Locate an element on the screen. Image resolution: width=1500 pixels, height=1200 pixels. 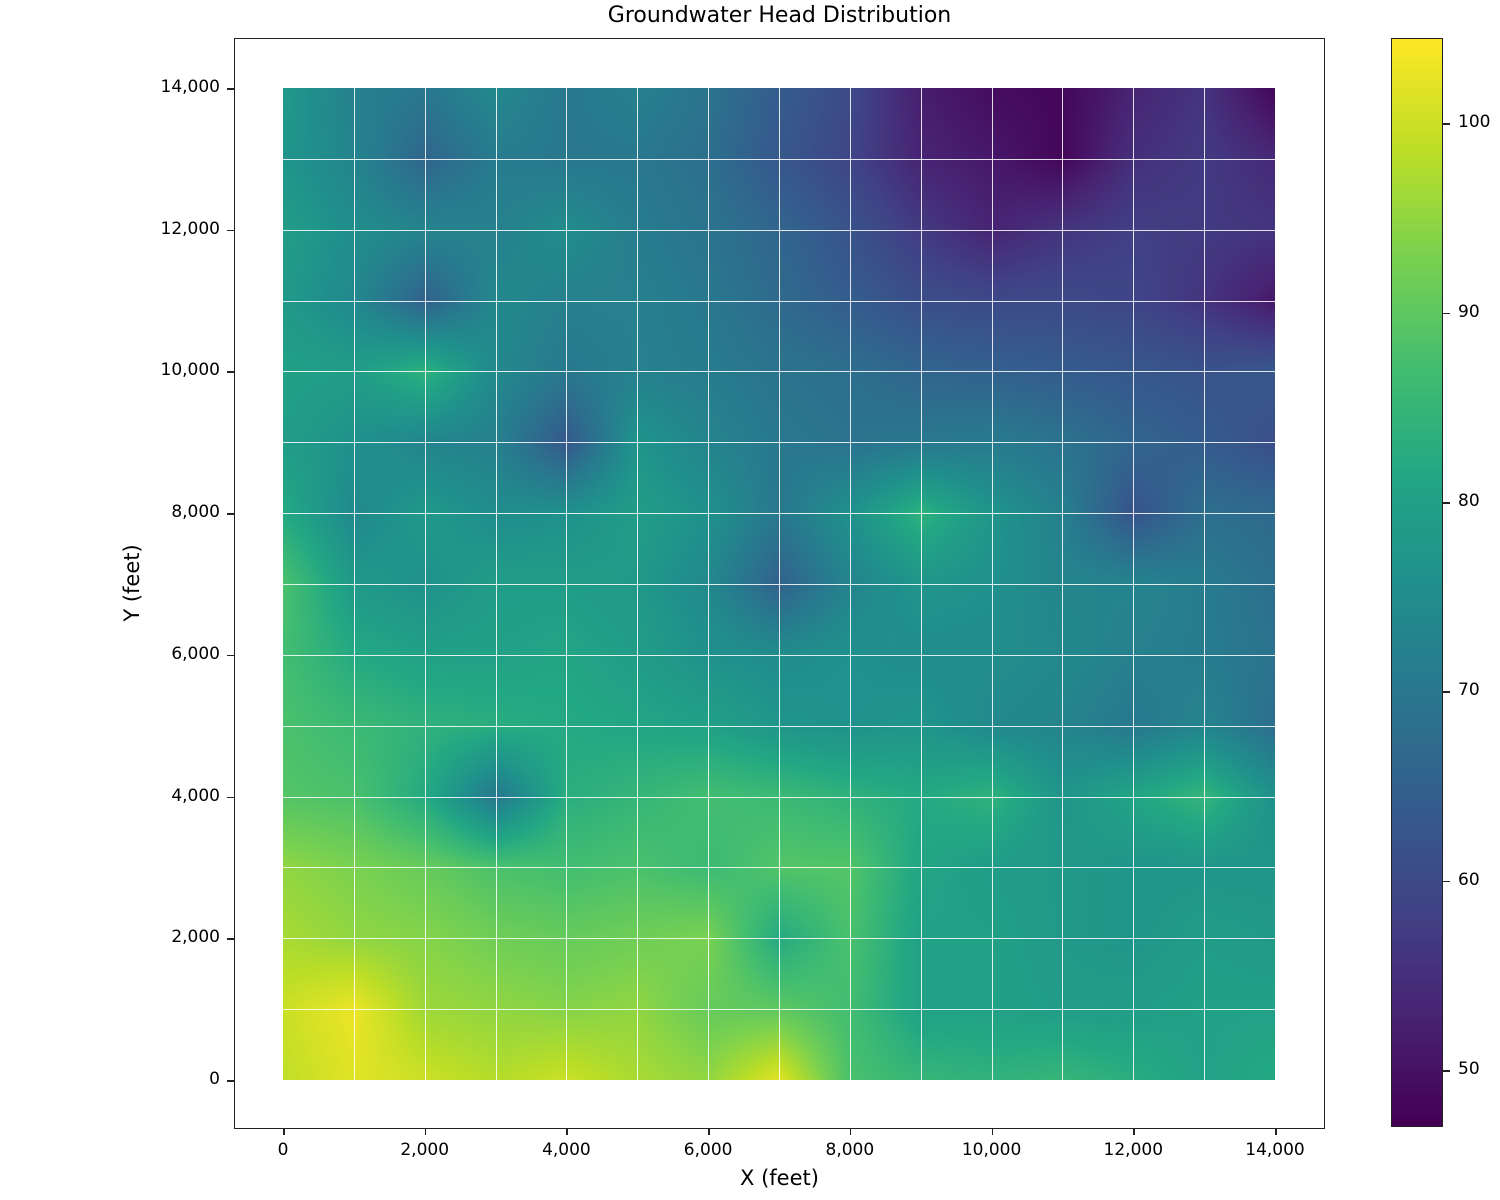
x-tick-label: 0 is located at coordinates (283, 1150).